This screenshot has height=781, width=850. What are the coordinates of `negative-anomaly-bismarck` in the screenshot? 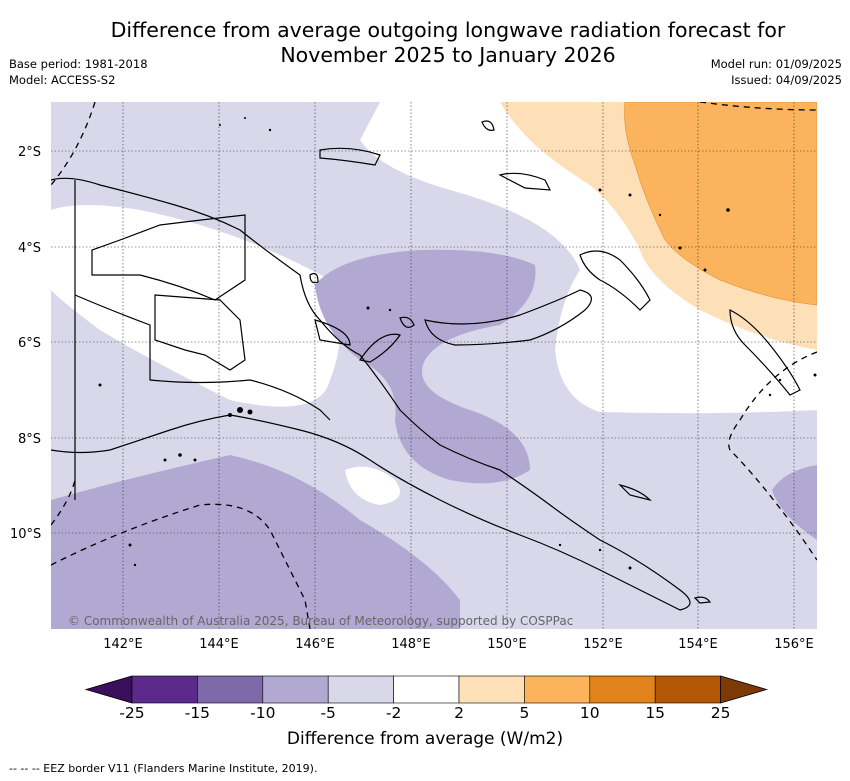 It's located at (425, 366).